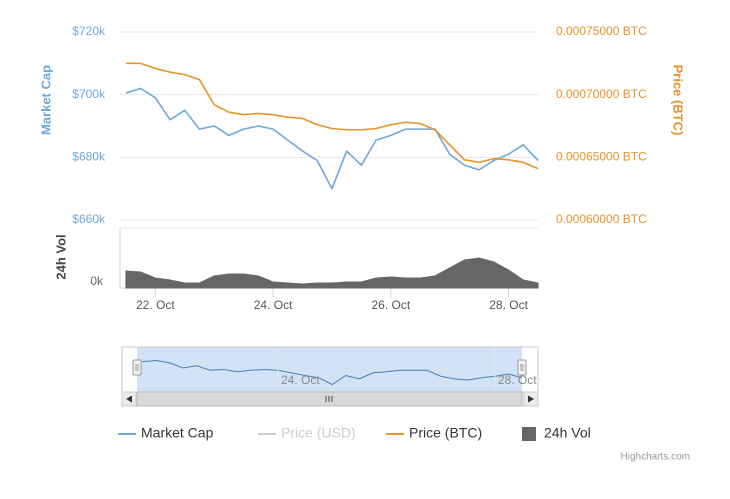 This screenshot has height=499, width=730. Describe the element at coordinates (390, 305) in the screenshot. I see `x-tick-label: 26. Oct` at that location.